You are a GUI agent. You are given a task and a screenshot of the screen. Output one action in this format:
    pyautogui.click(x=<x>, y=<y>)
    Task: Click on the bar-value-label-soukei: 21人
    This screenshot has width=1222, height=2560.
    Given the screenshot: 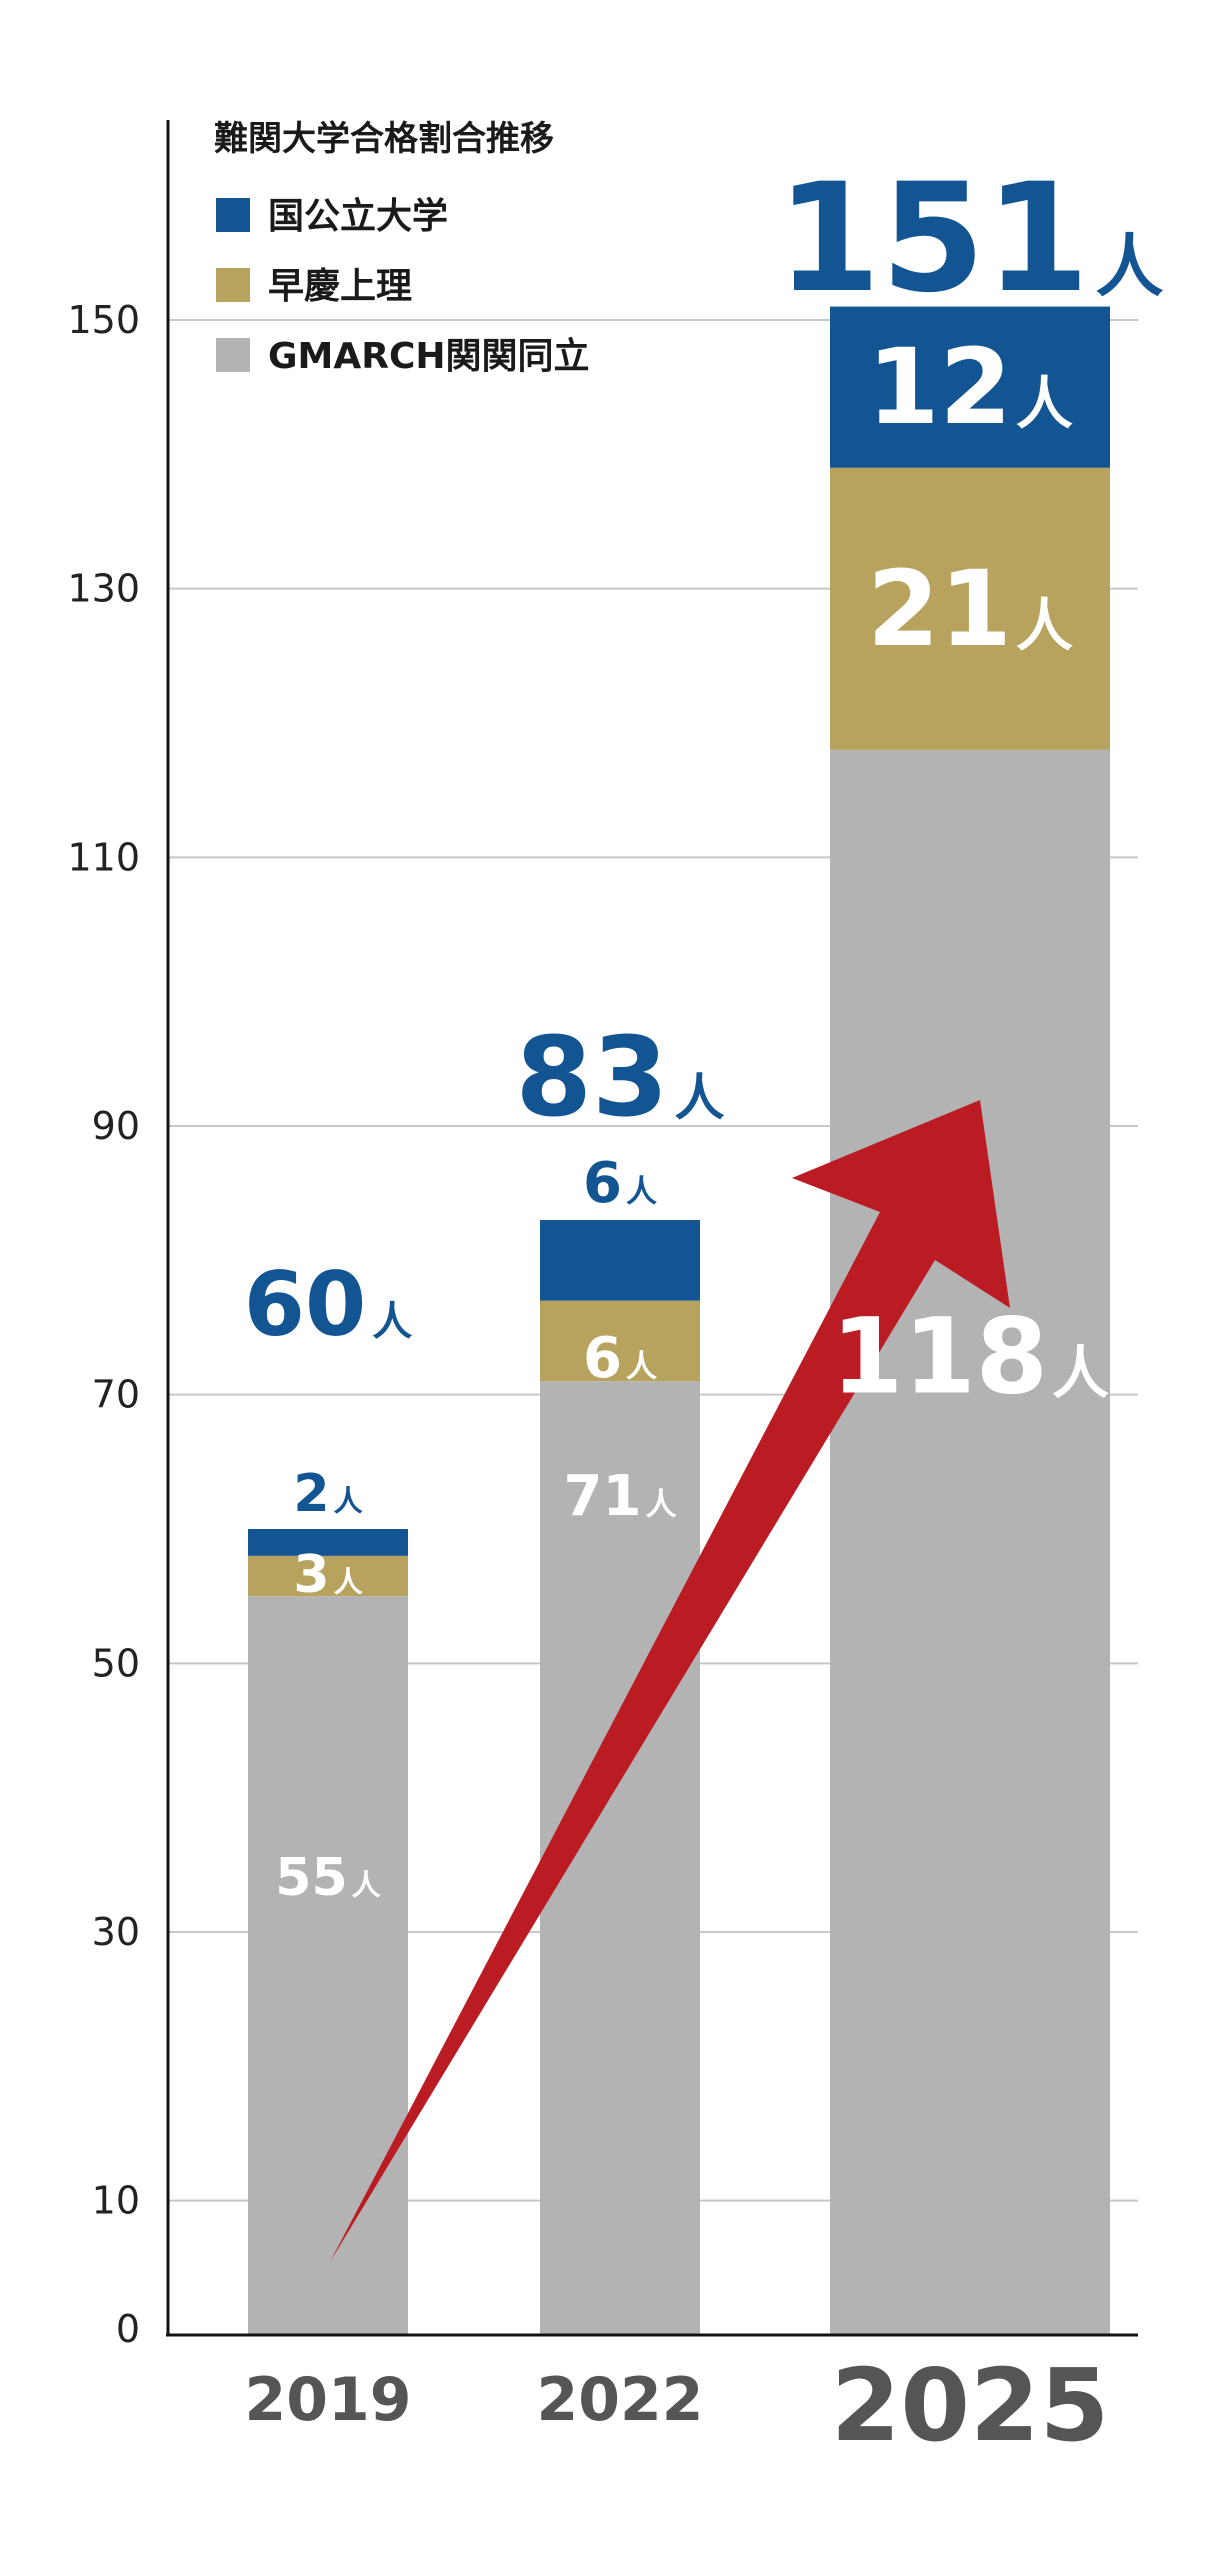 What is the action you would take?
    pyautogui.click(x=970, y=609)
    